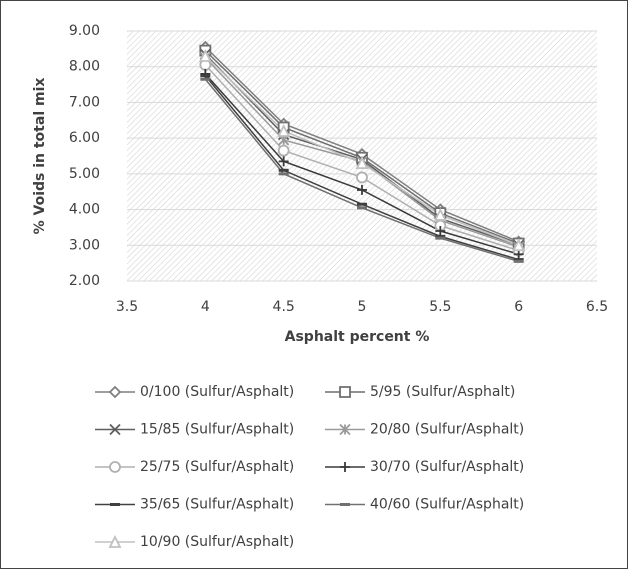 Image resolution: width=628 pixels, height=569 pixels. Describe the element at coordinates (84, 138) in the screenshot. I see `y-tick-label: 6.00` at that location.